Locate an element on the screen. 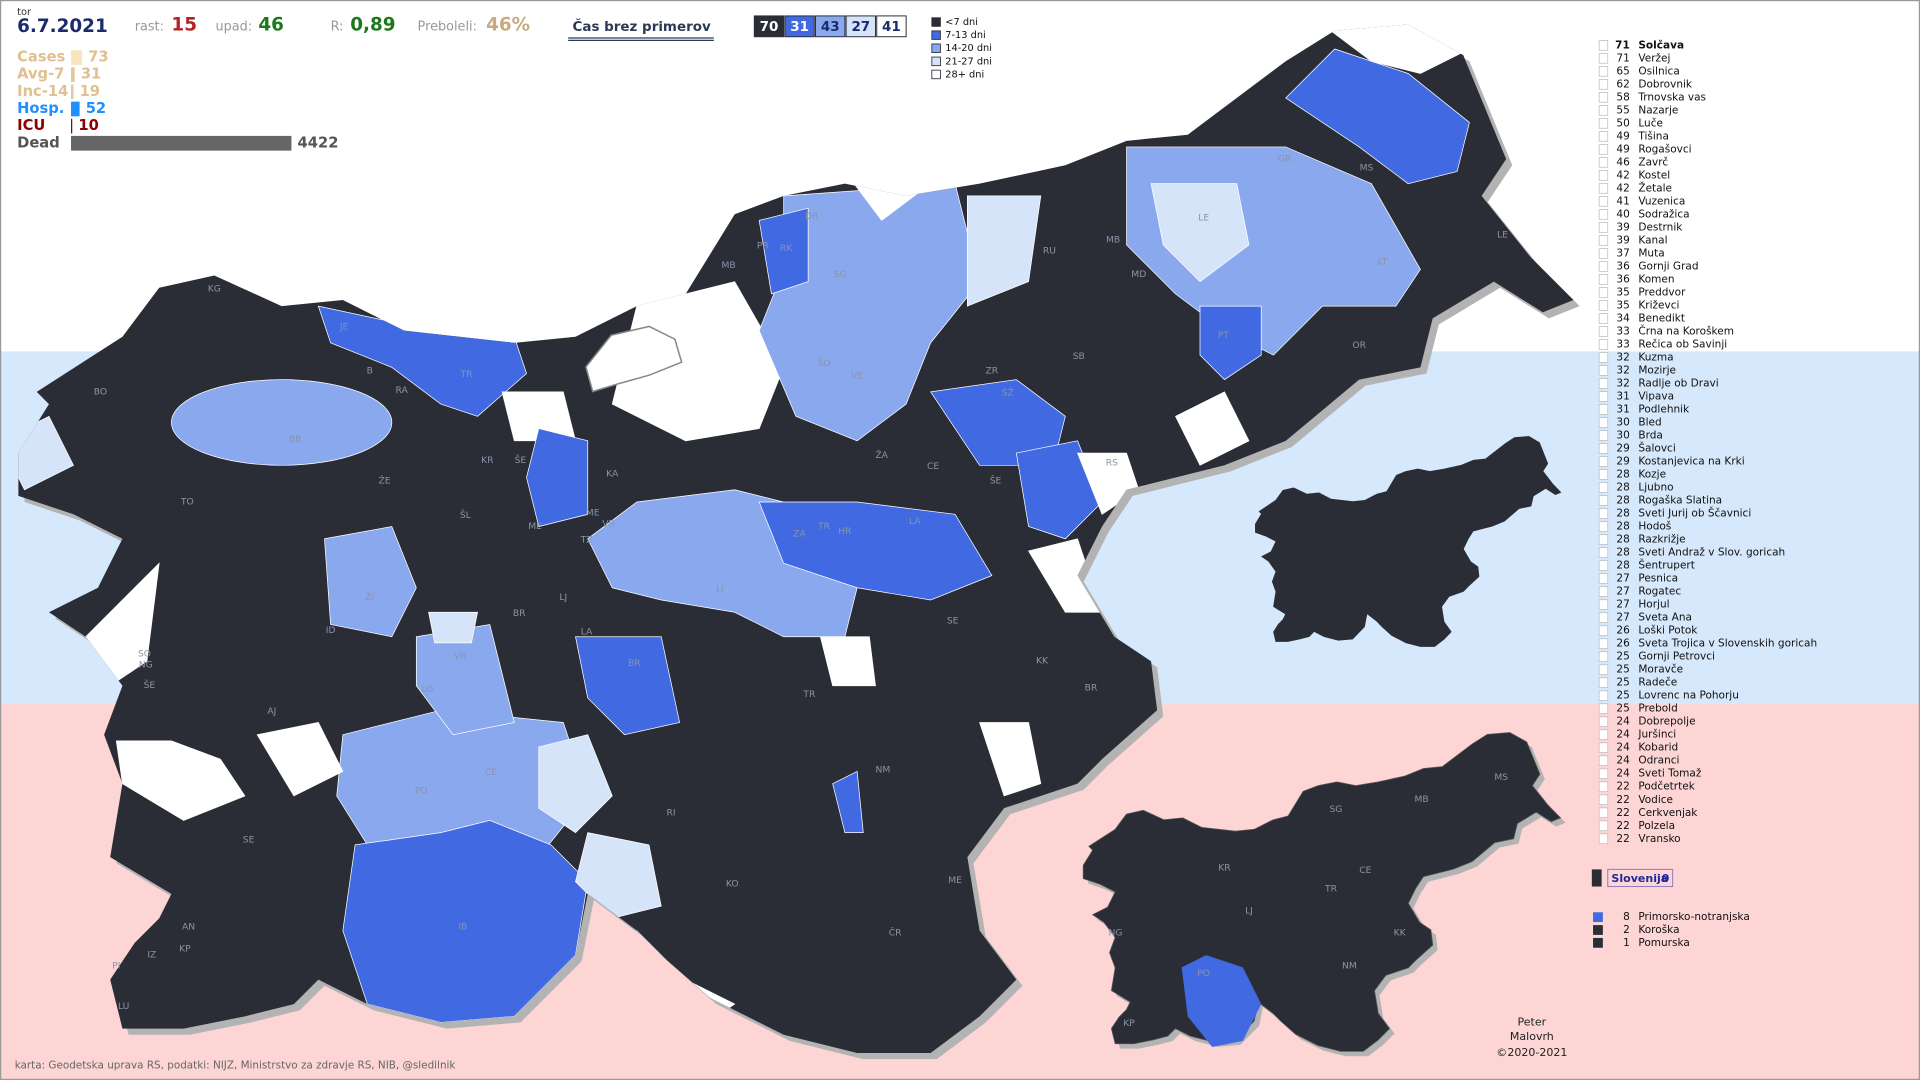  list-name: Destrnik is located at coordinates (1660, 227).